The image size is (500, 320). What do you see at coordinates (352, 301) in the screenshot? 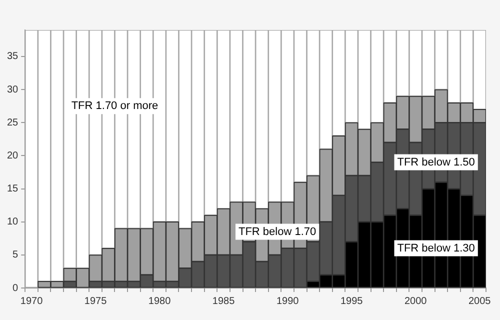
I see `x-tick-label: 1995` at bounding box center [352, 301].